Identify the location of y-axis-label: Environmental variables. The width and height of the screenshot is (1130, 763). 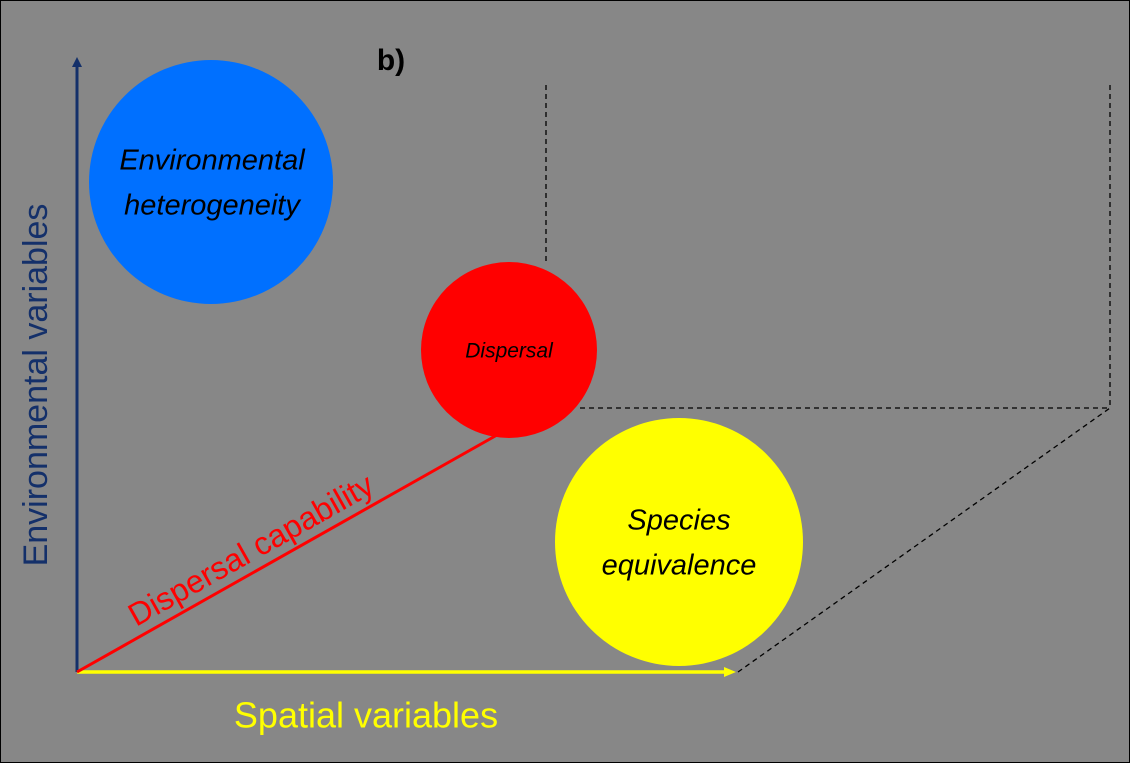
(36, 385).